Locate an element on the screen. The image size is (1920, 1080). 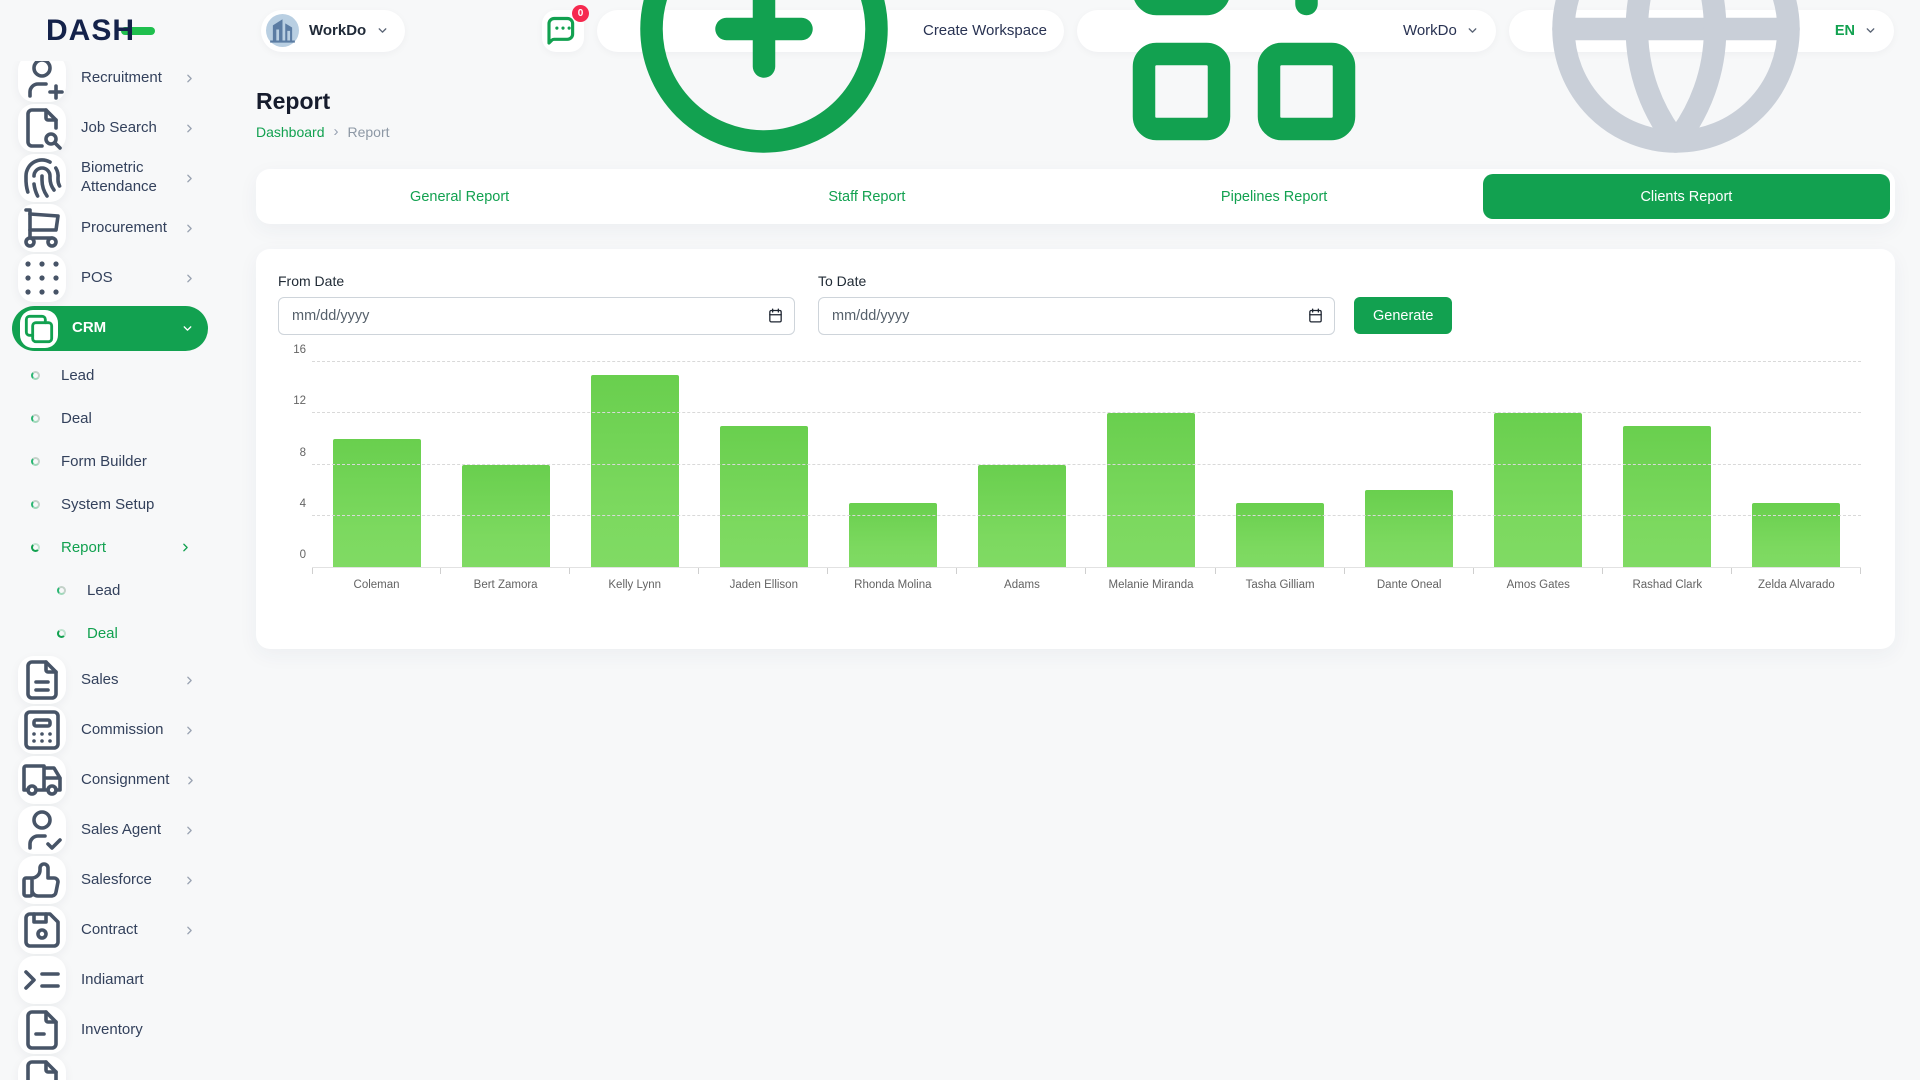
sidebar-item-label: Lead is located at coordinates (78, 375).